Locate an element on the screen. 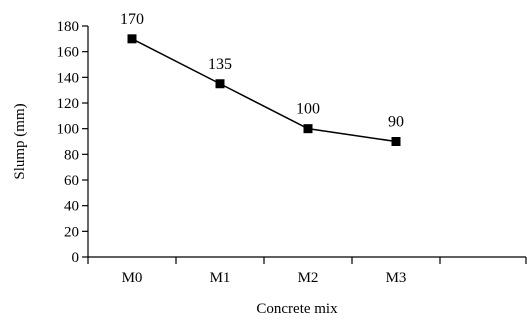 This screenshot has width=527, height=320. y-tick-label: 180 is located at coordinates (68, 27).